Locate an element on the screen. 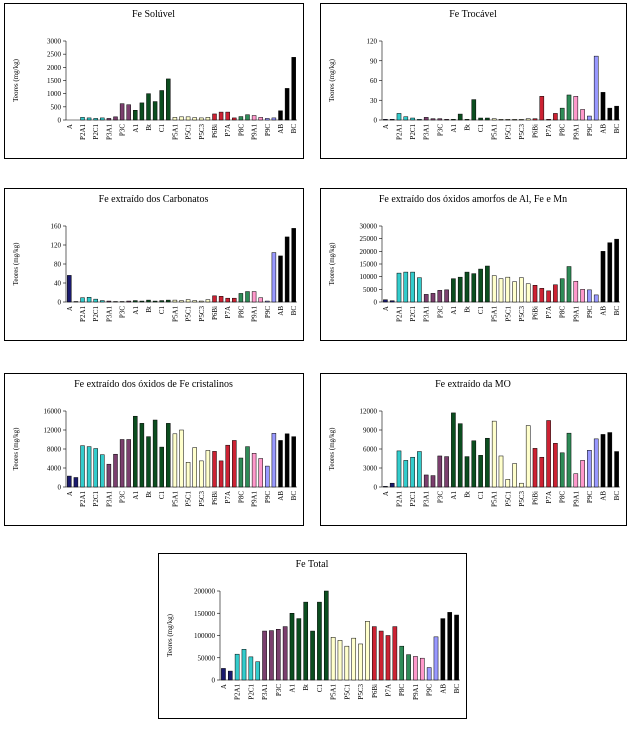  x-tick-label: P7A is located at coordinates (228, 312).